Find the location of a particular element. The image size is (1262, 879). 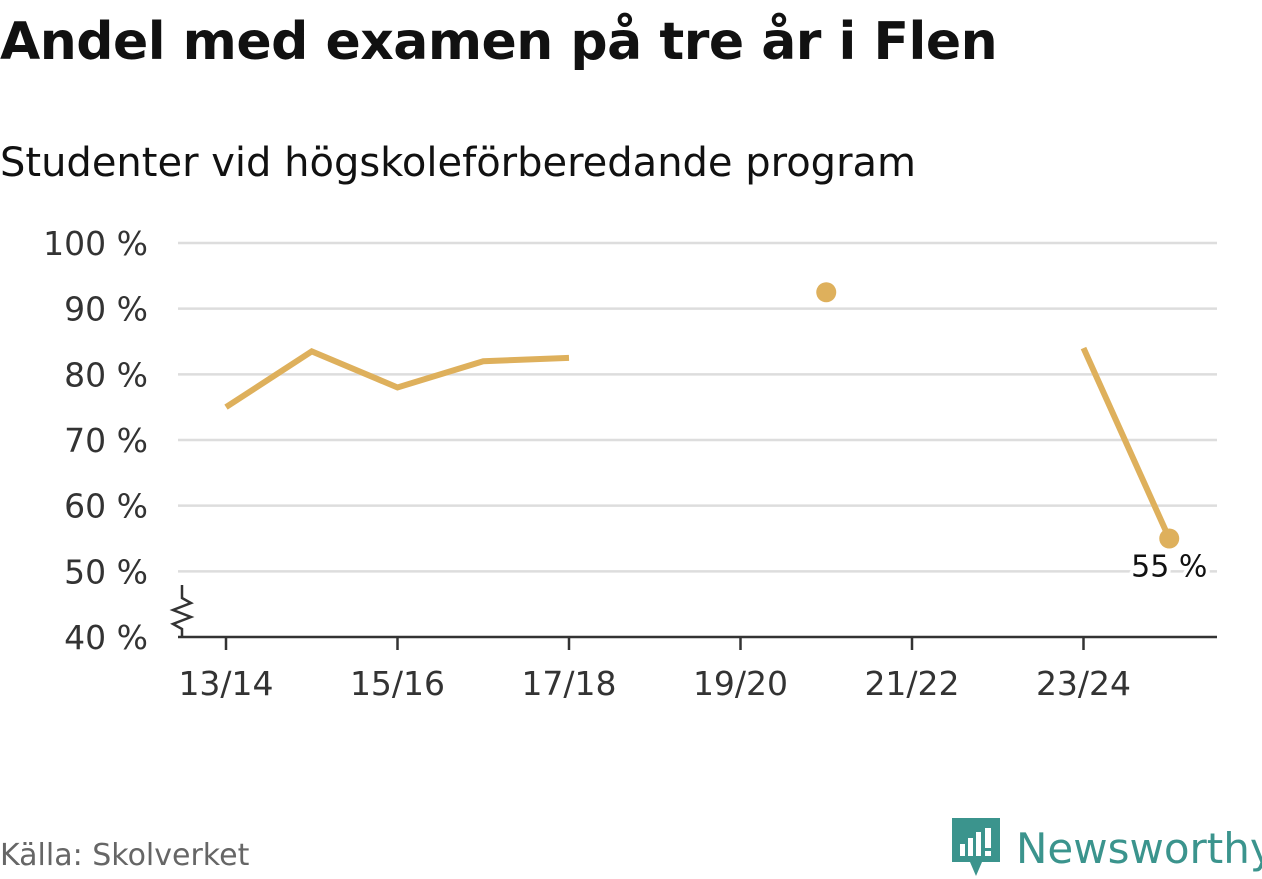

brand-name: Newsworthy is located at coordinates (1139, 848).